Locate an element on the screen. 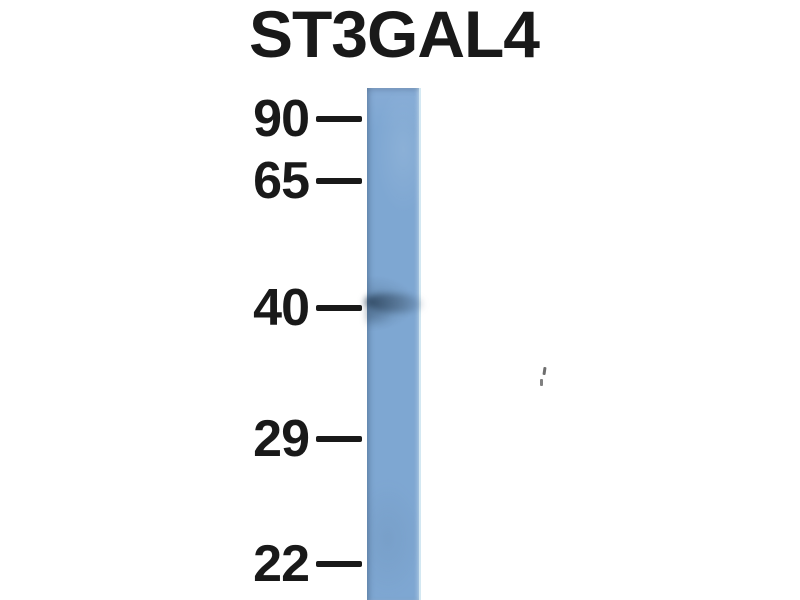  blot-title: ST3GAL4 is located at coordinates (394, 35).